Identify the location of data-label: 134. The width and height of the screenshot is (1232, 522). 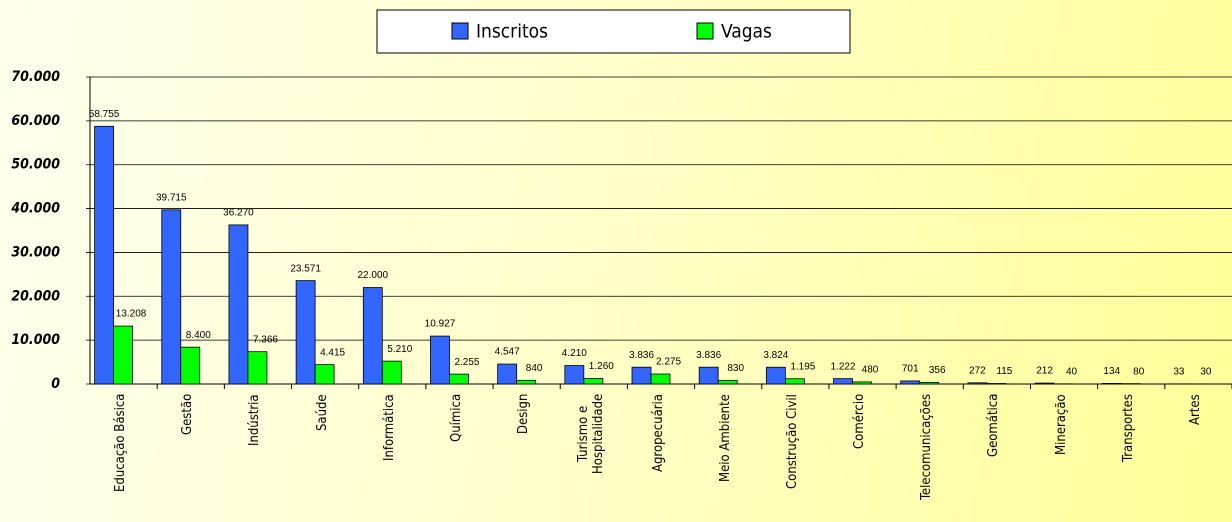
(1111, 371).